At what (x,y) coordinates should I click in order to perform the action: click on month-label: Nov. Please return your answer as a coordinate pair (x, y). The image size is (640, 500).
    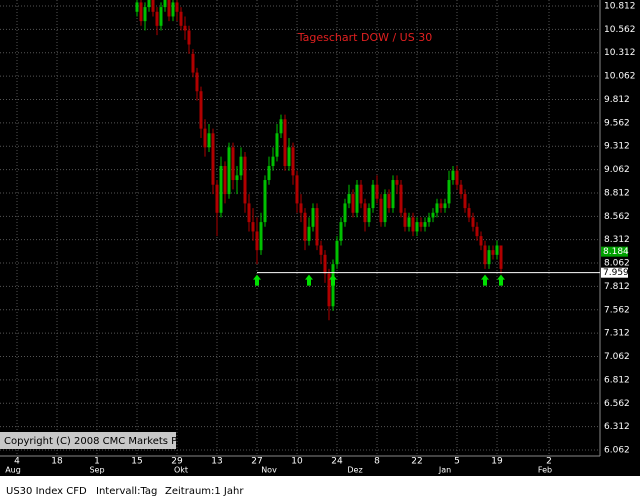
    Looking at the image, I should click on (269, 470).